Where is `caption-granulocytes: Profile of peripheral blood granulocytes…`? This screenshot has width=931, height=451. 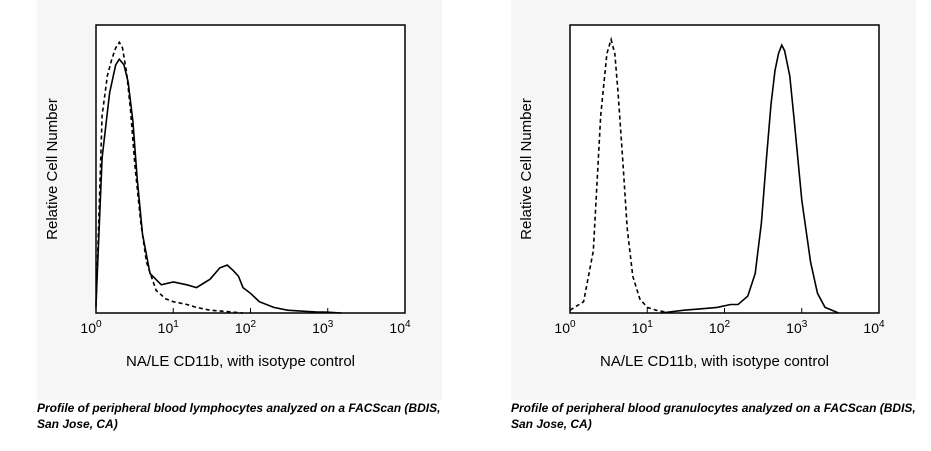
caption-granulocytes: Profile of peripheral blood granulocytes… is located at coordinates (713, 416).